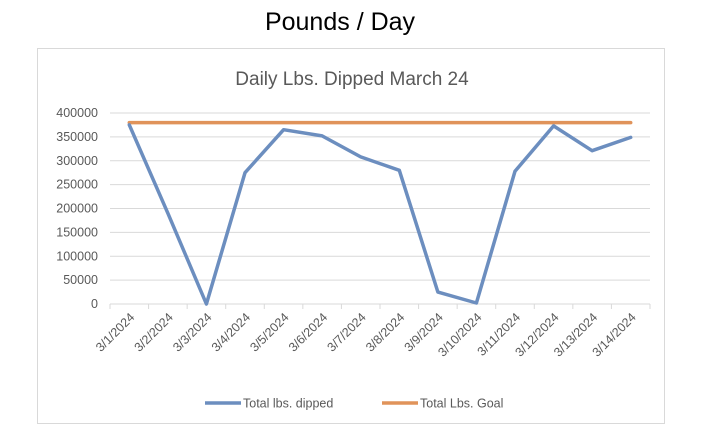 This screenshot has width=727, height=428. What do you see at coordinates (77, 137) in the screenshot?
I see `y-tick-label: 350000` at bounding box center [77, 137].